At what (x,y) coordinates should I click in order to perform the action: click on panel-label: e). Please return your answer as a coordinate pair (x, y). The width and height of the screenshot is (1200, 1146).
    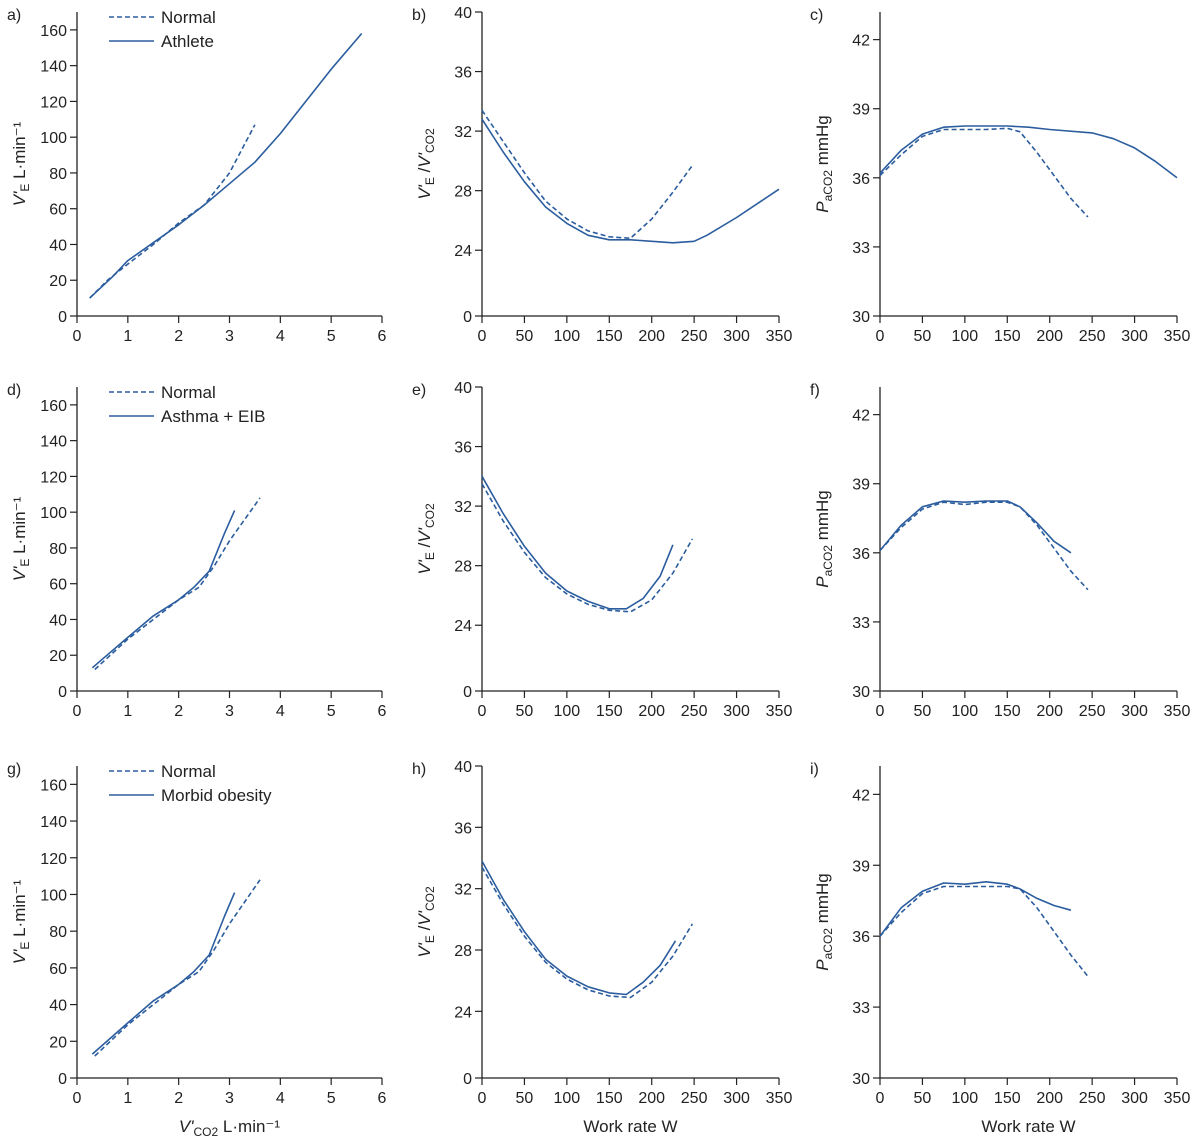
    Looking at the image, I should click on (419, 390).